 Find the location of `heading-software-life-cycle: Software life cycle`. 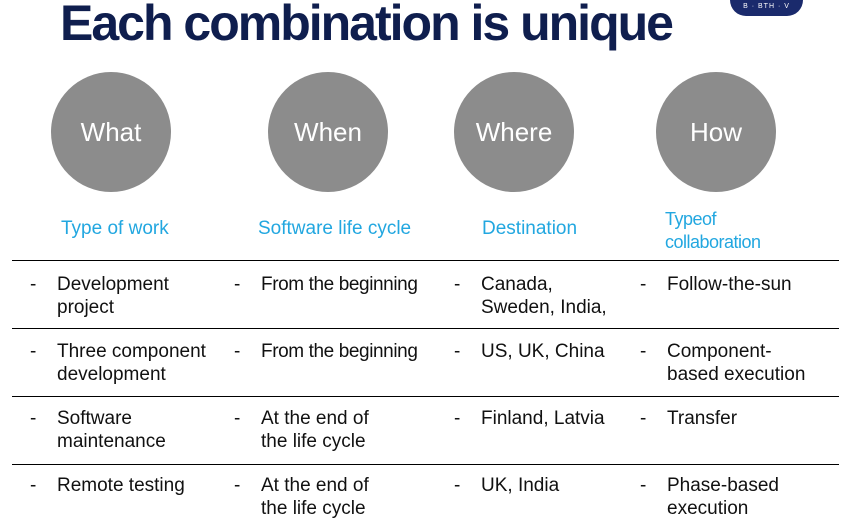

heading-software-life-cycle: Software life cycle is located at coordinates (335, 228).